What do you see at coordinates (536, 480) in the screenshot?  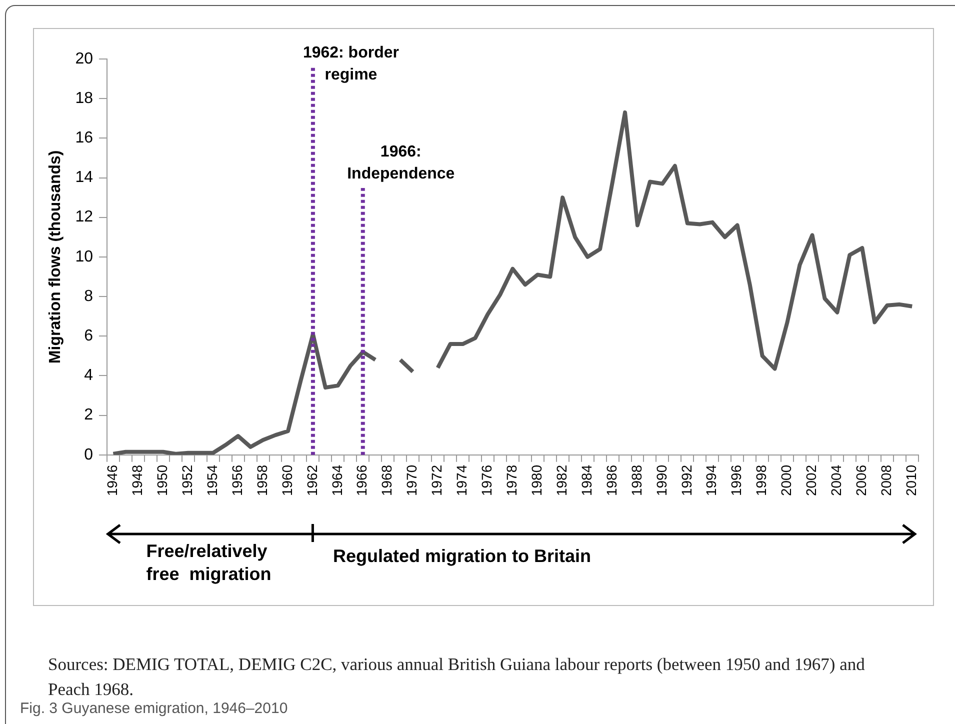 I see `x-tick-label: 1980` at bounding box center [536, 480].